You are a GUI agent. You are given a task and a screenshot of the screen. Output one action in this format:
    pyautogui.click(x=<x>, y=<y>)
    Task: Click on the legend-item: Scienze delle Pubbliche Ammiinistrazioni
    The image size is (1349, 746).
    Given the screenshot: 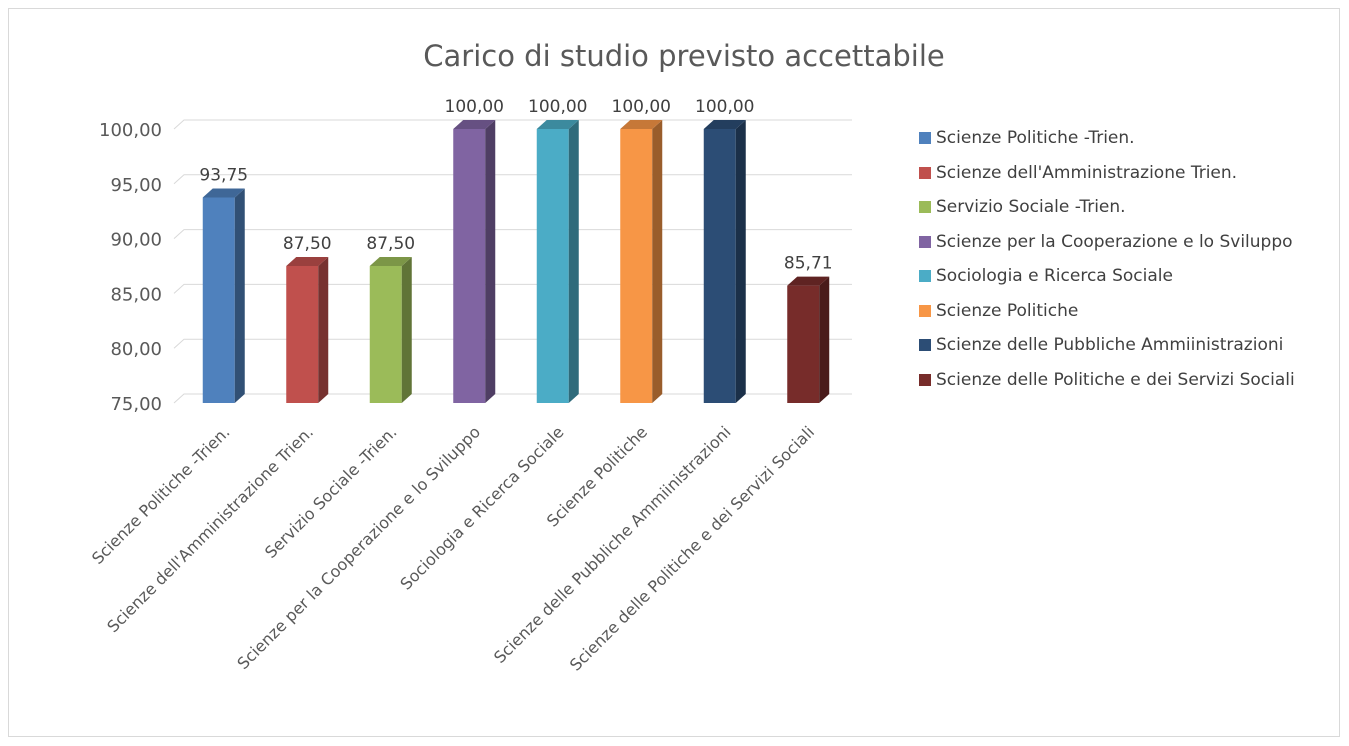 What is the action you would take?
    pyautogui.click(x=1107, y=345)
    